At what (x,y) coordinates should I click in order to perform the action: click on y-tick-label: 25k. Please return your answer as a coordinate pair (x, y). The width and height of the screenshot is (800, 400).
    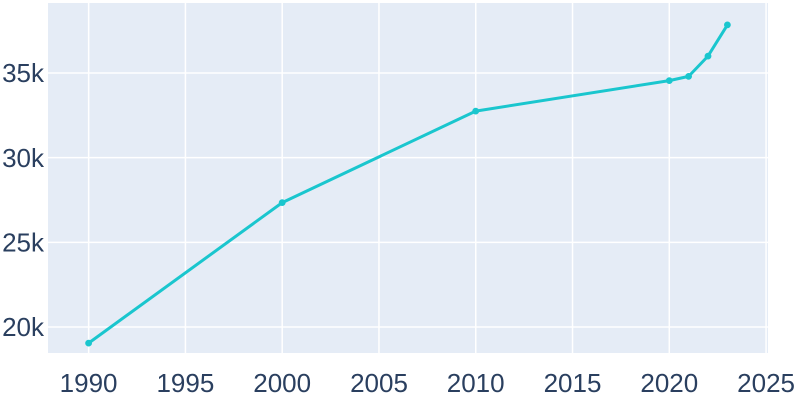
    Looking at the image, I should click on (23, 242).